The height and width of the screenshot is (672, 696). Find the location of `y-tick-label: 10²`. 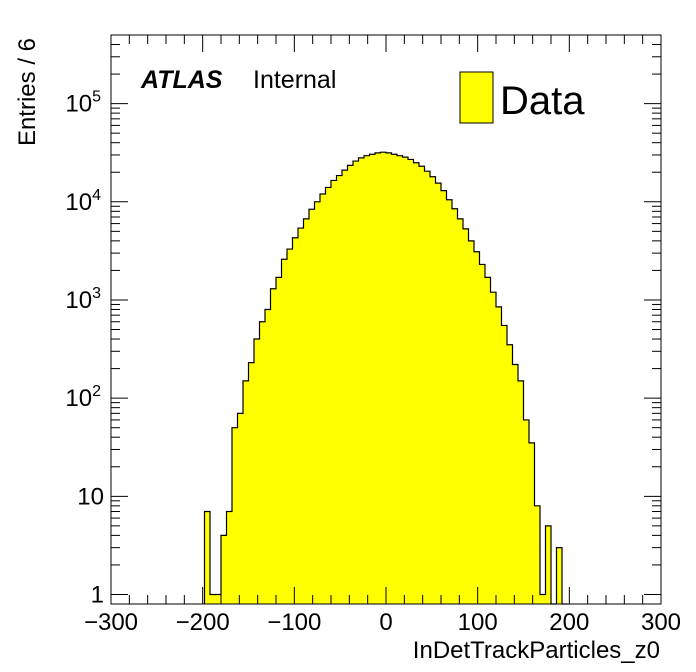

y-tick-label: 10² is located at coordinates (83, 397).